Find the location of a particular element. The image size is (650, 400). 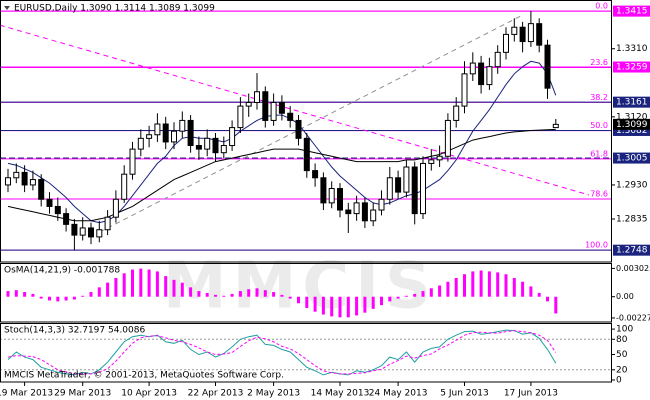

x-tick-label: 22 Apr 2013 is located at coordinates (216, 394).